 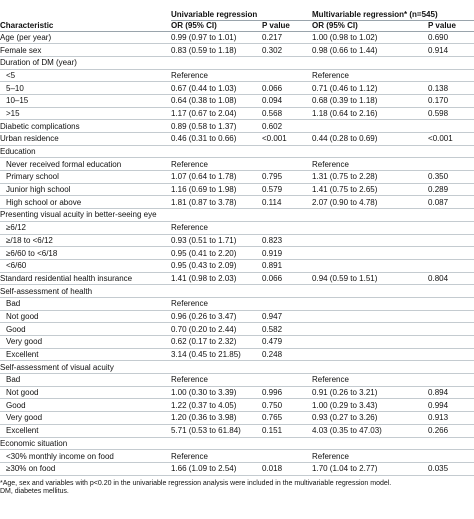 What do you see at coordinates (85, 164) in the screenshot?
I see `row-label: Never received formal education` at bounding box center [85, 164].